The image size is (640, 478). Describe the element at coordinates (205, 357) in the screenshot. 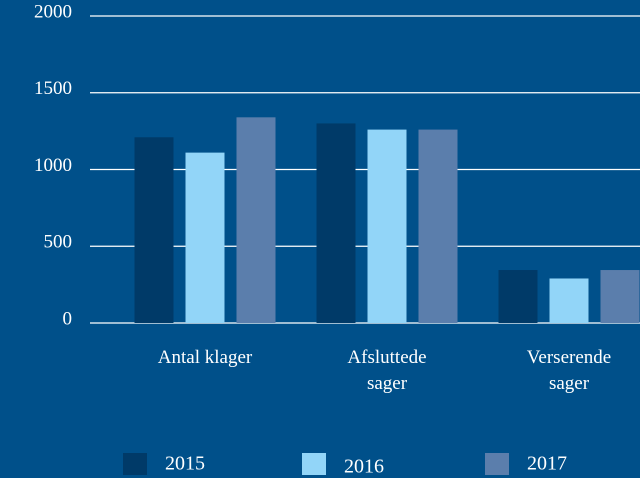

I see `x-tick-label: Antal klager` at that location.